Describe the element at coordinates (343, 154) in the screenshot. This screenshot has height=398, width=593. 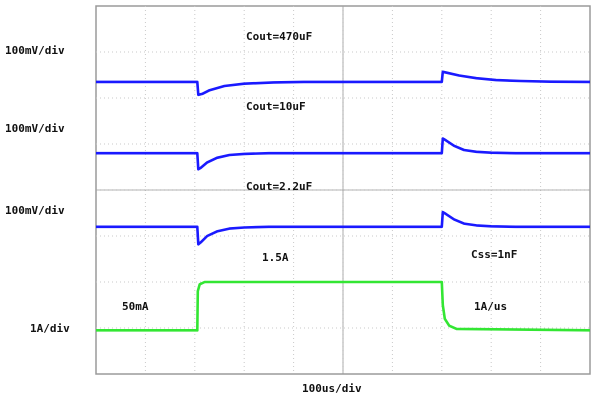
I see `trace-cout-10uf` at that location.